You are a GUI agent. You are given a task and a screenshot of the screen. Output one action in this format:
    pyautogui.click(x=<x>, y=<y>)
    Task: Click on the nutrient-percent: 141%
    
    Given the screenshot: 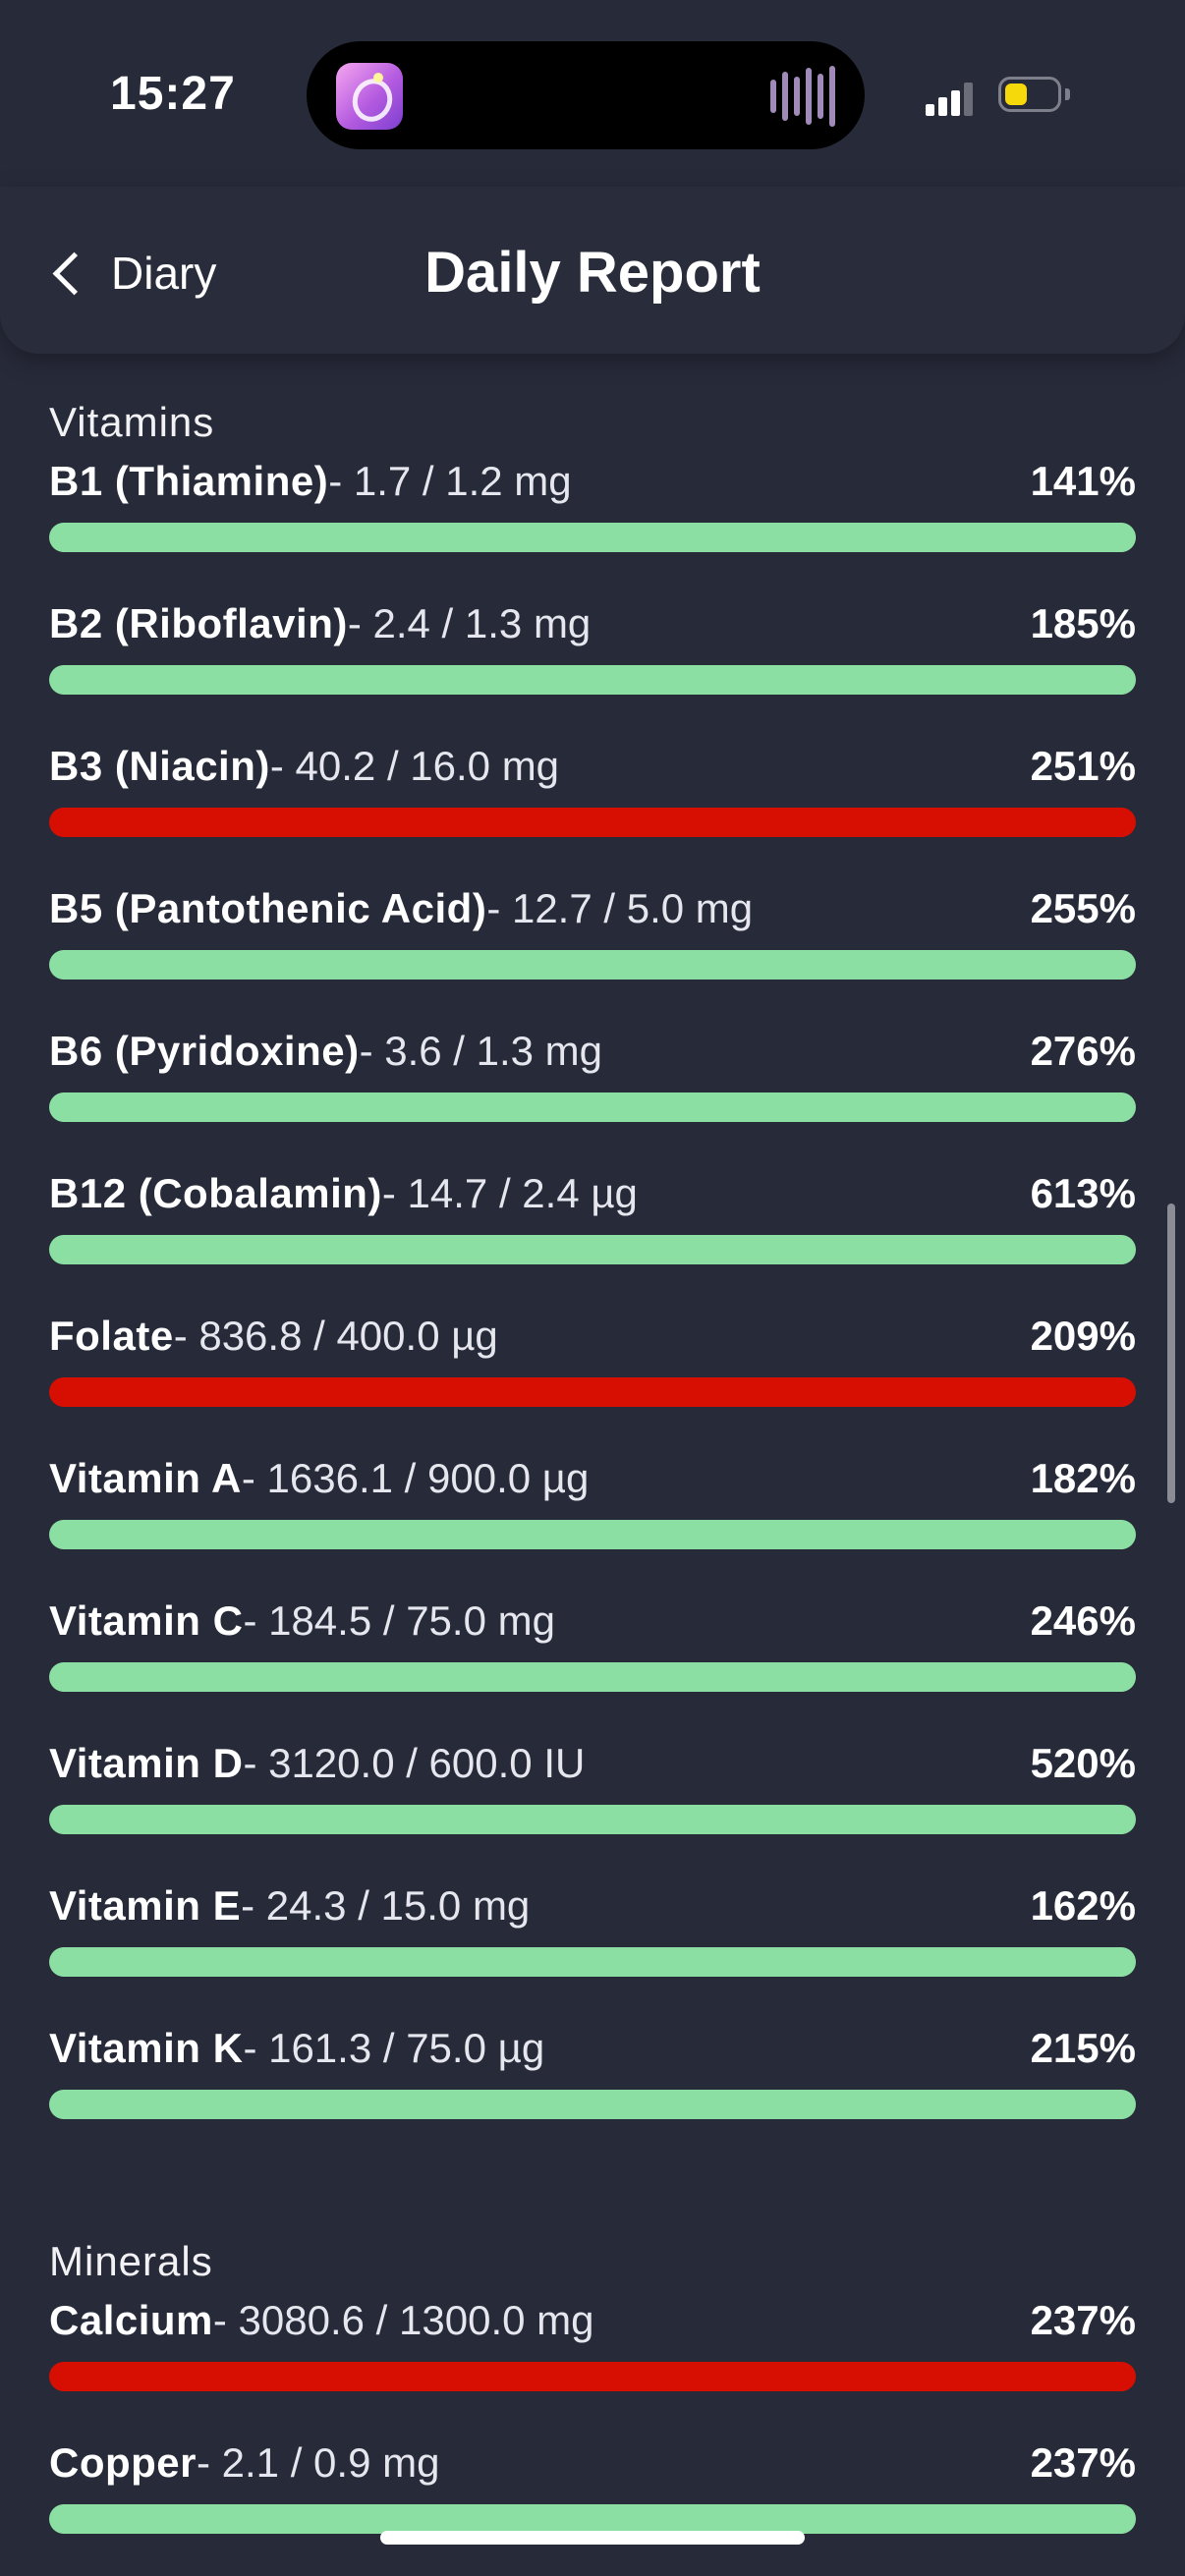 What is the action you would take?
    pyautogui.click(x=1083, y=481)
    